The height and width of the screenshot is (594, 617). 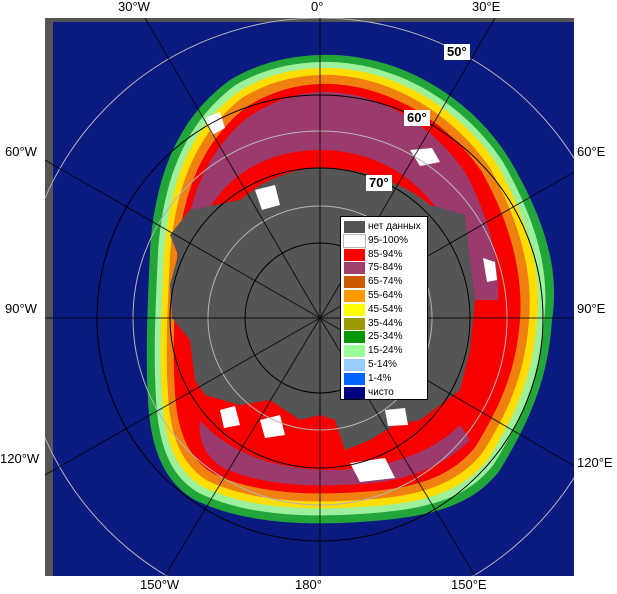 What do you see at coordinates (394, 226) in the screenshot?
I see `legend-label: нет данных` at bounding box center [394, 226].